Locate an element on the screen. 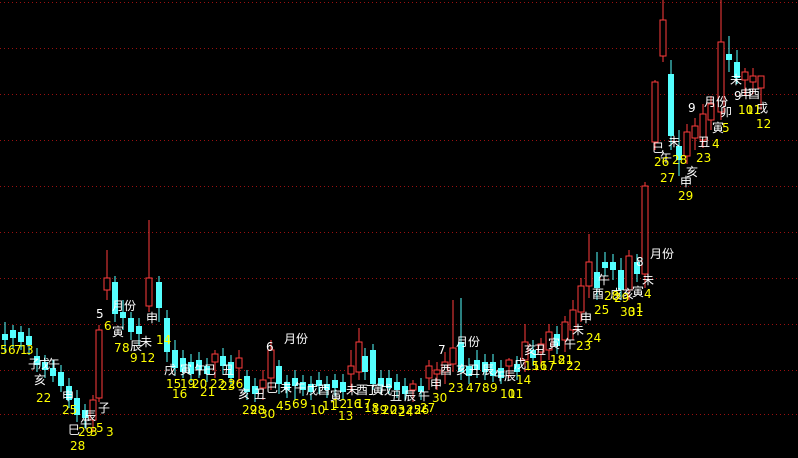 This screenshot has height=458, width=798. date-label-118: 20 is located at coordinates (389, 410).